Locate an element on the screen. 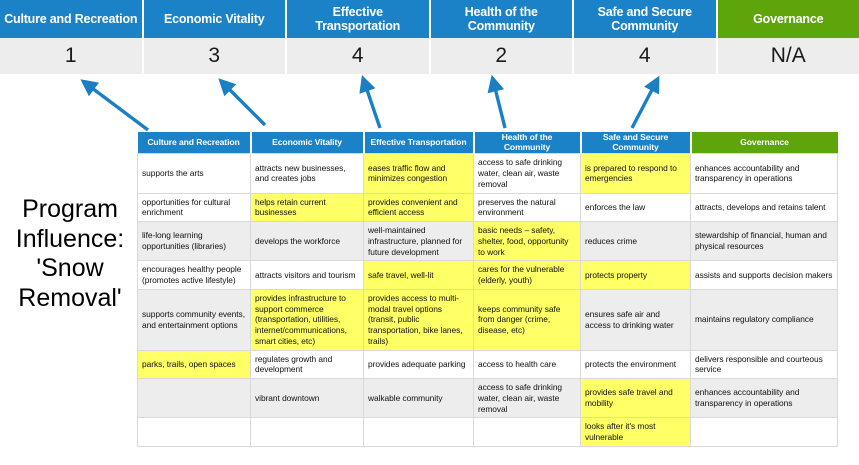  matrix-cell-r7-c2 is located at coordinates (418, 432).